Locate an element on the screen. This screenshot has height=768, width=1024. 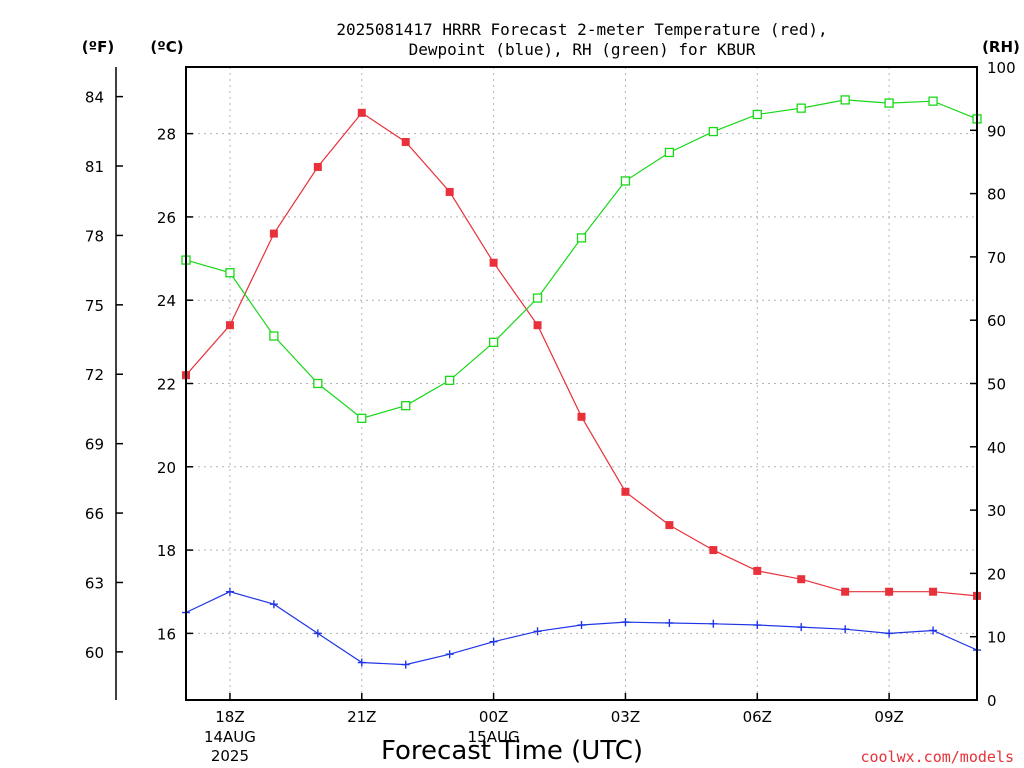
celsius-tick-label: 24 is located at coordinates (166, 301).